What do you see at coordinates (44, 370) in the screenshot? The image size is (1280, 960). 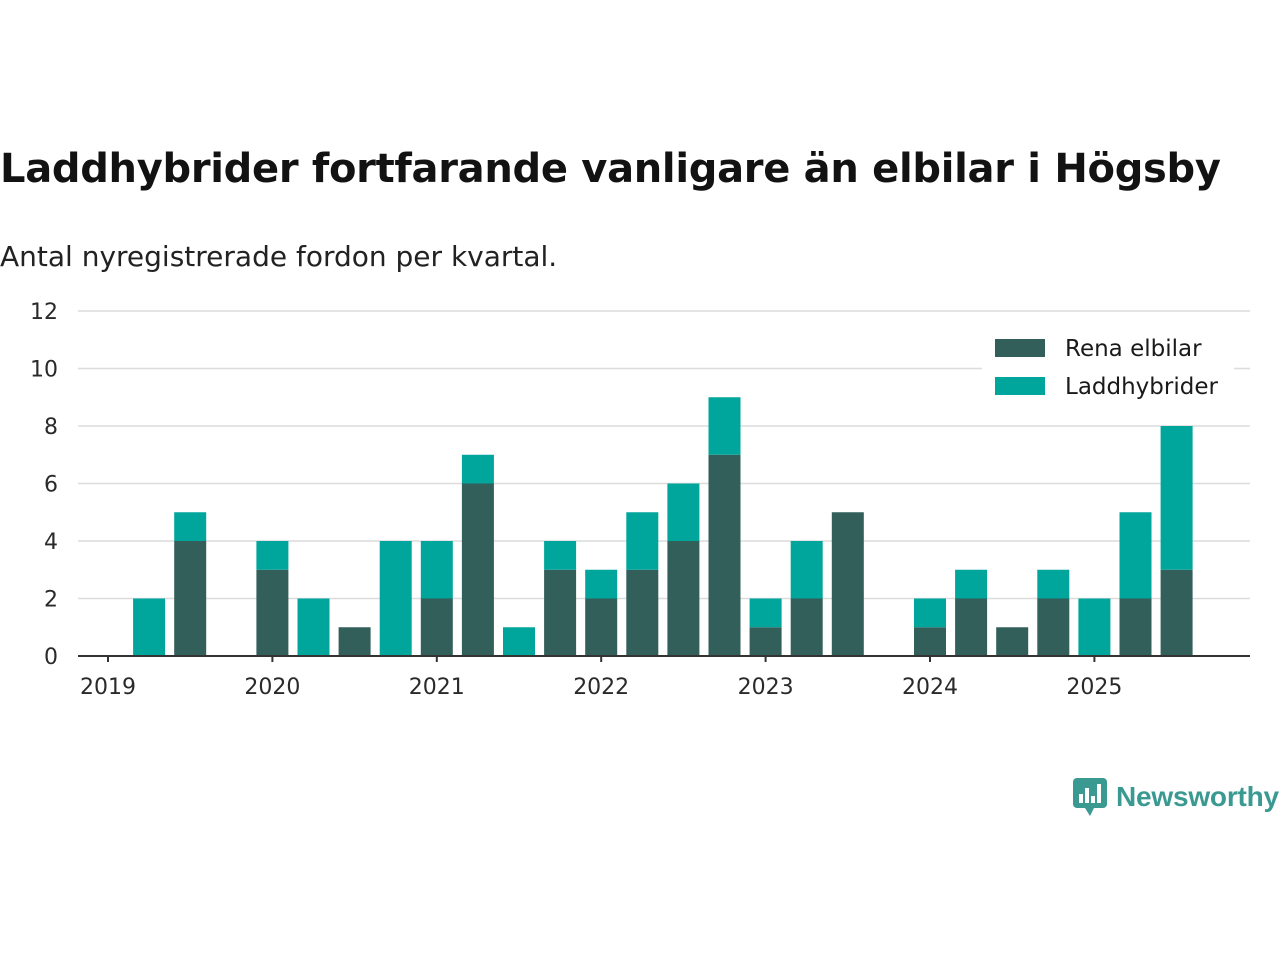 I see `y-tick-label: 10` at bounding box center [44, 370].